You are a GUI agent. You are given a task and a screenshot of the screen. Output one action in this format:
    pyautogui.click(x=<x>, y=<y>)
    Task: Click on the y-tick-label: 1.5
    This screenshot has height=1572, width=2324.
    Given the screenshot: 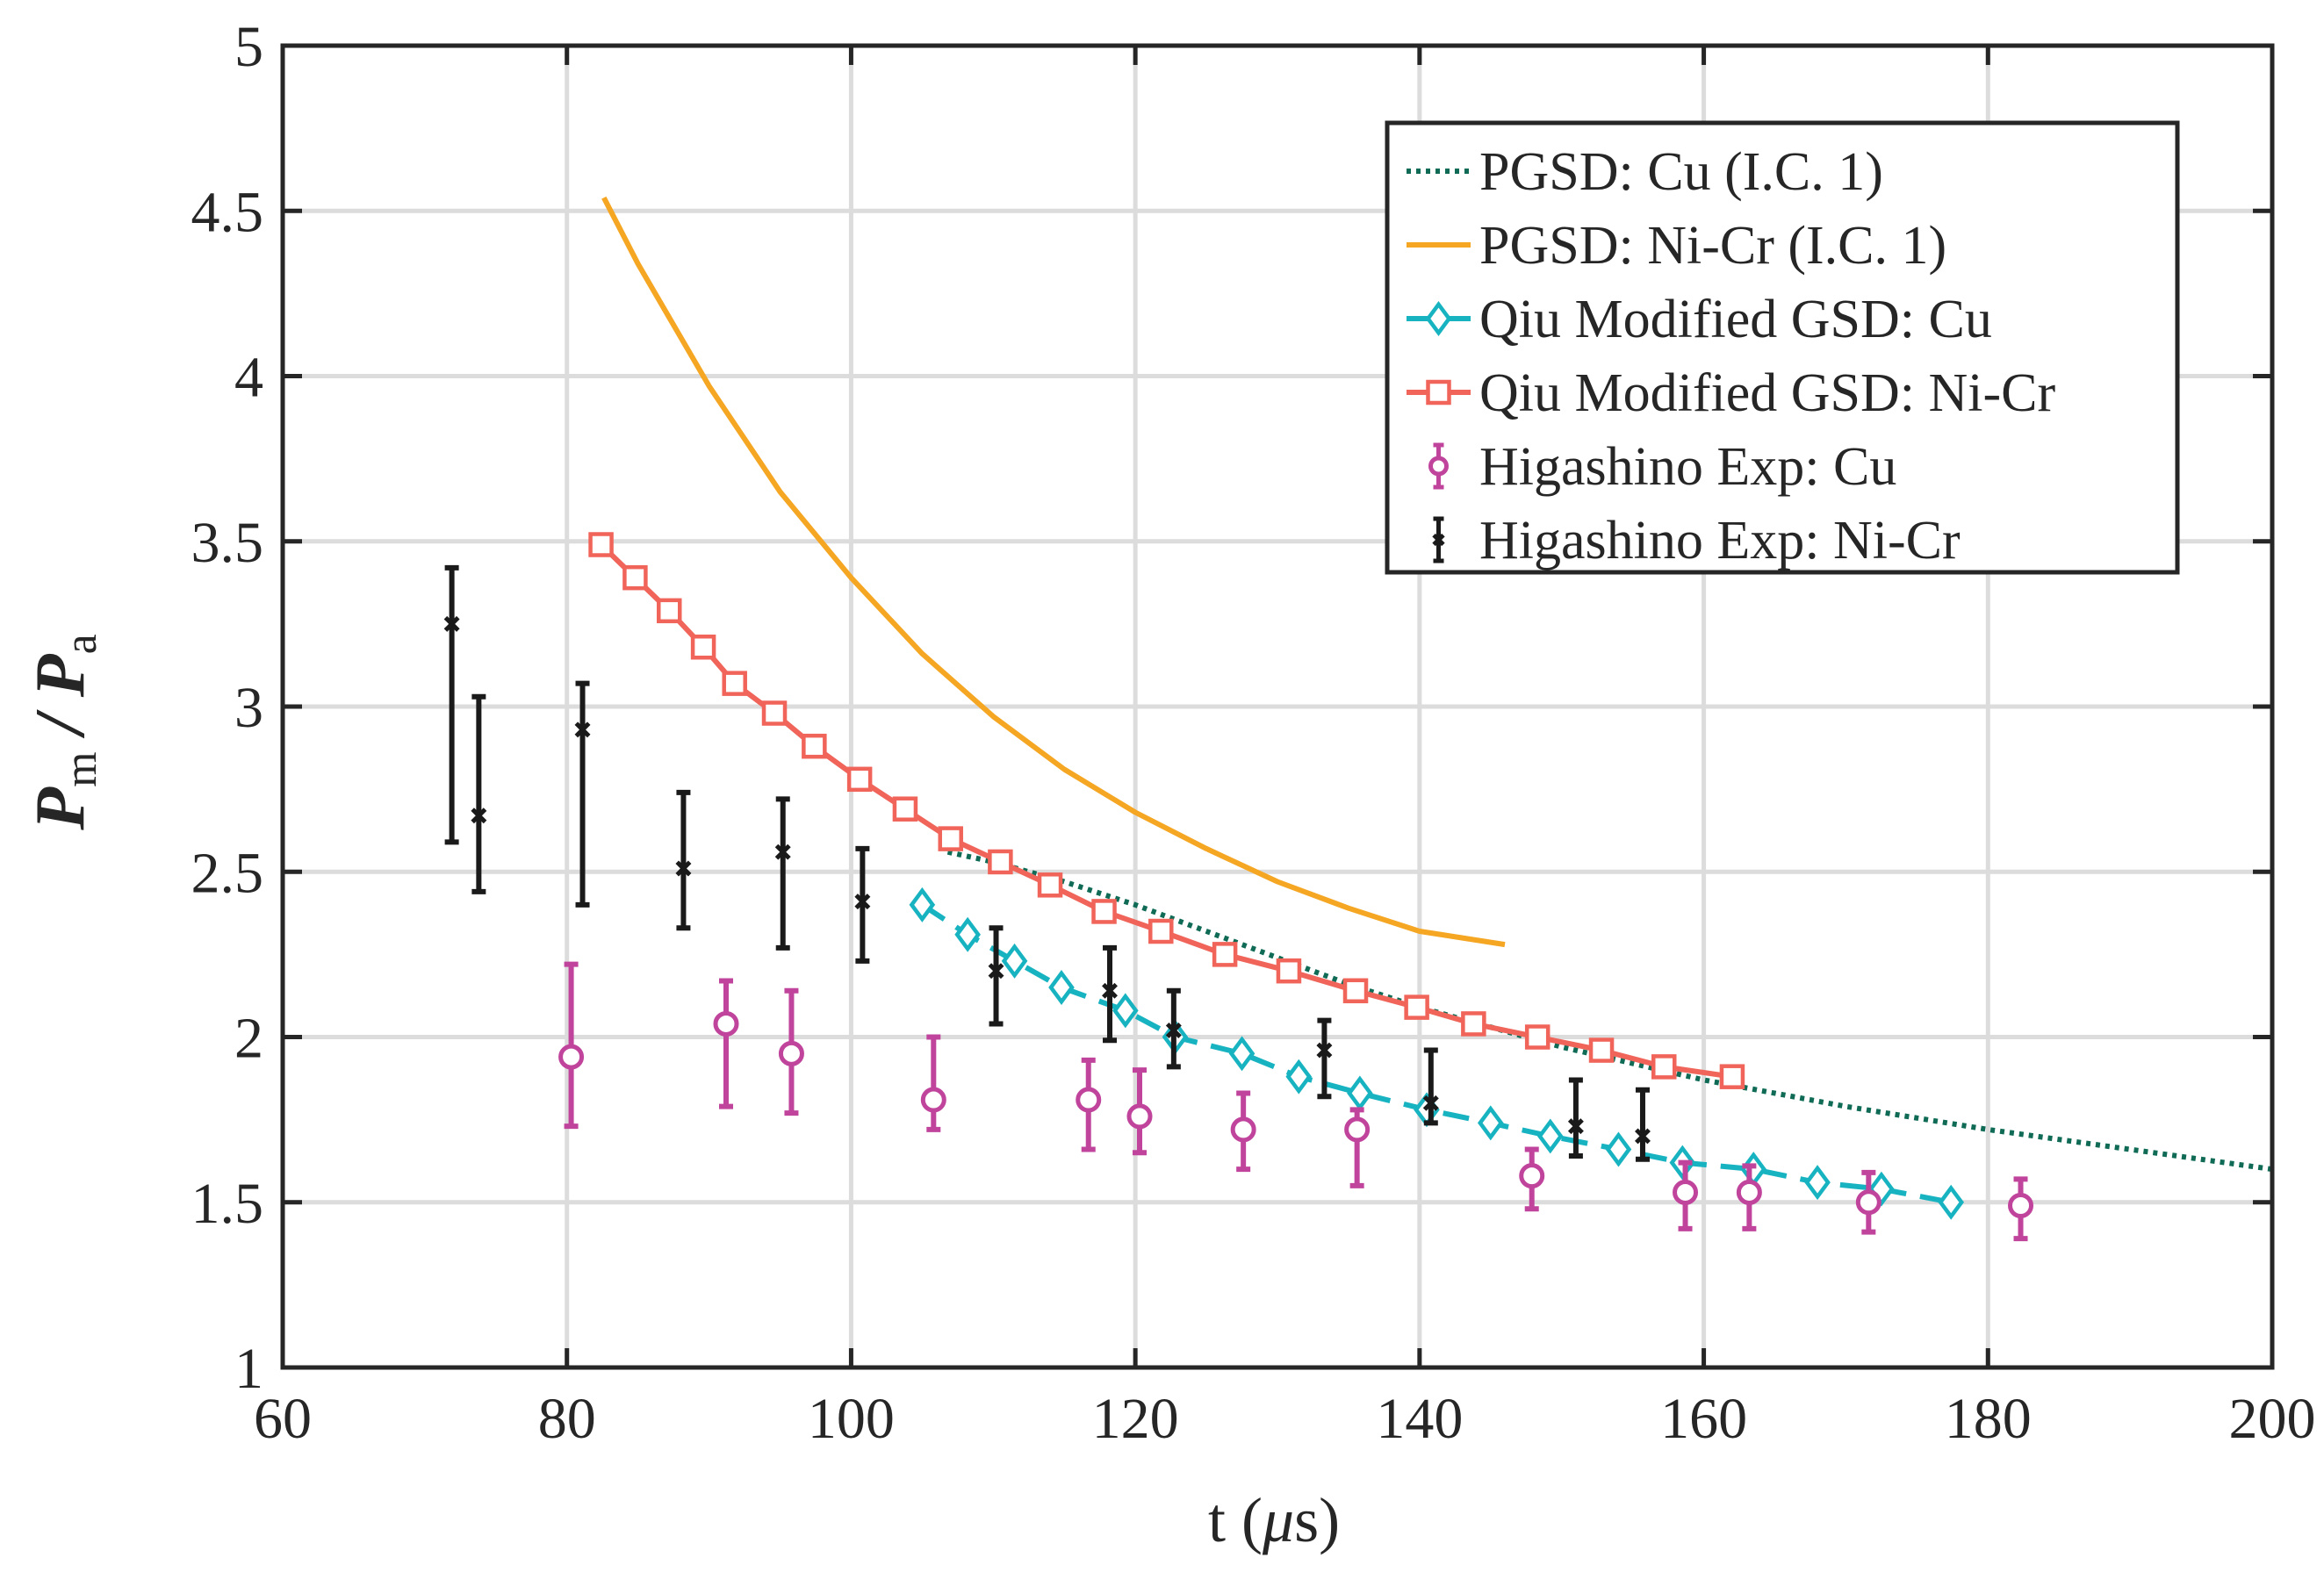 What is the action you would take?
    pyautogui.click(x=227, y=1204)
    